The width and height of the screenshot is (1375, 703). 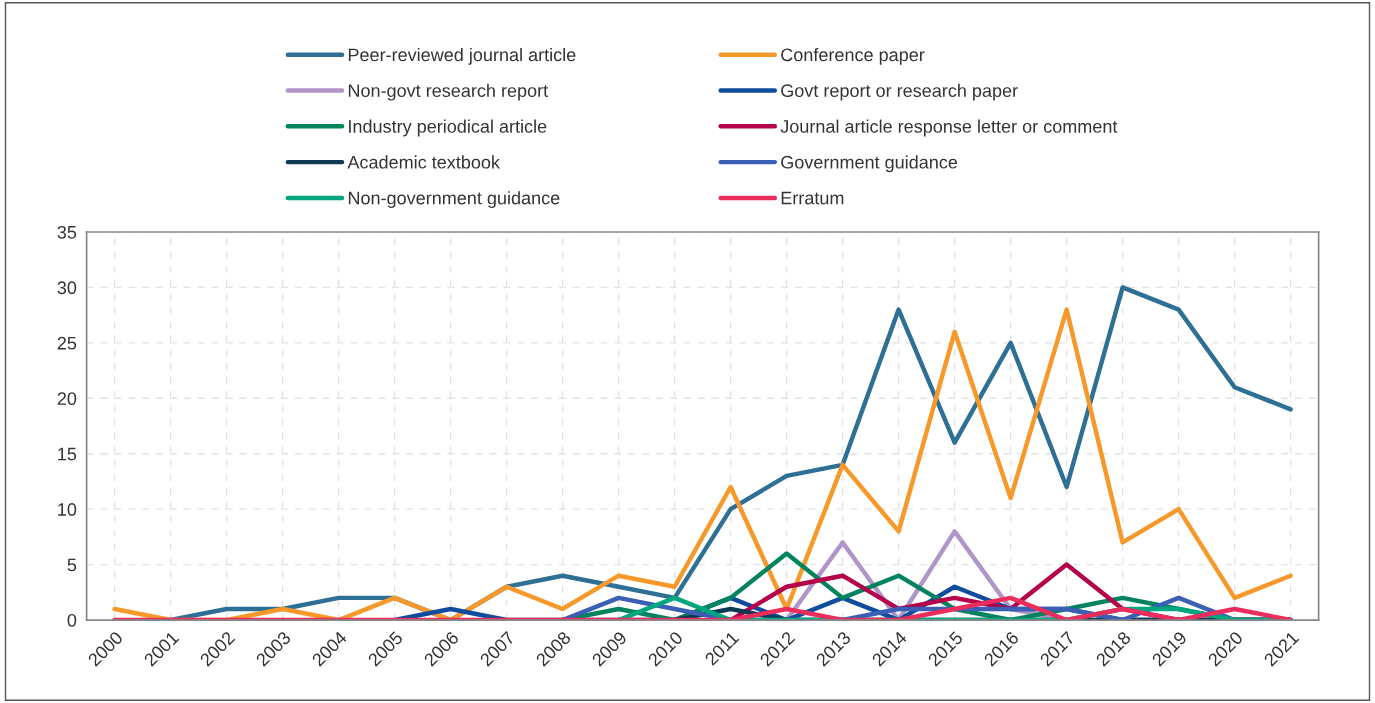 I want to click on legend-label: Non-govt research report, so click(x=448, y=92).